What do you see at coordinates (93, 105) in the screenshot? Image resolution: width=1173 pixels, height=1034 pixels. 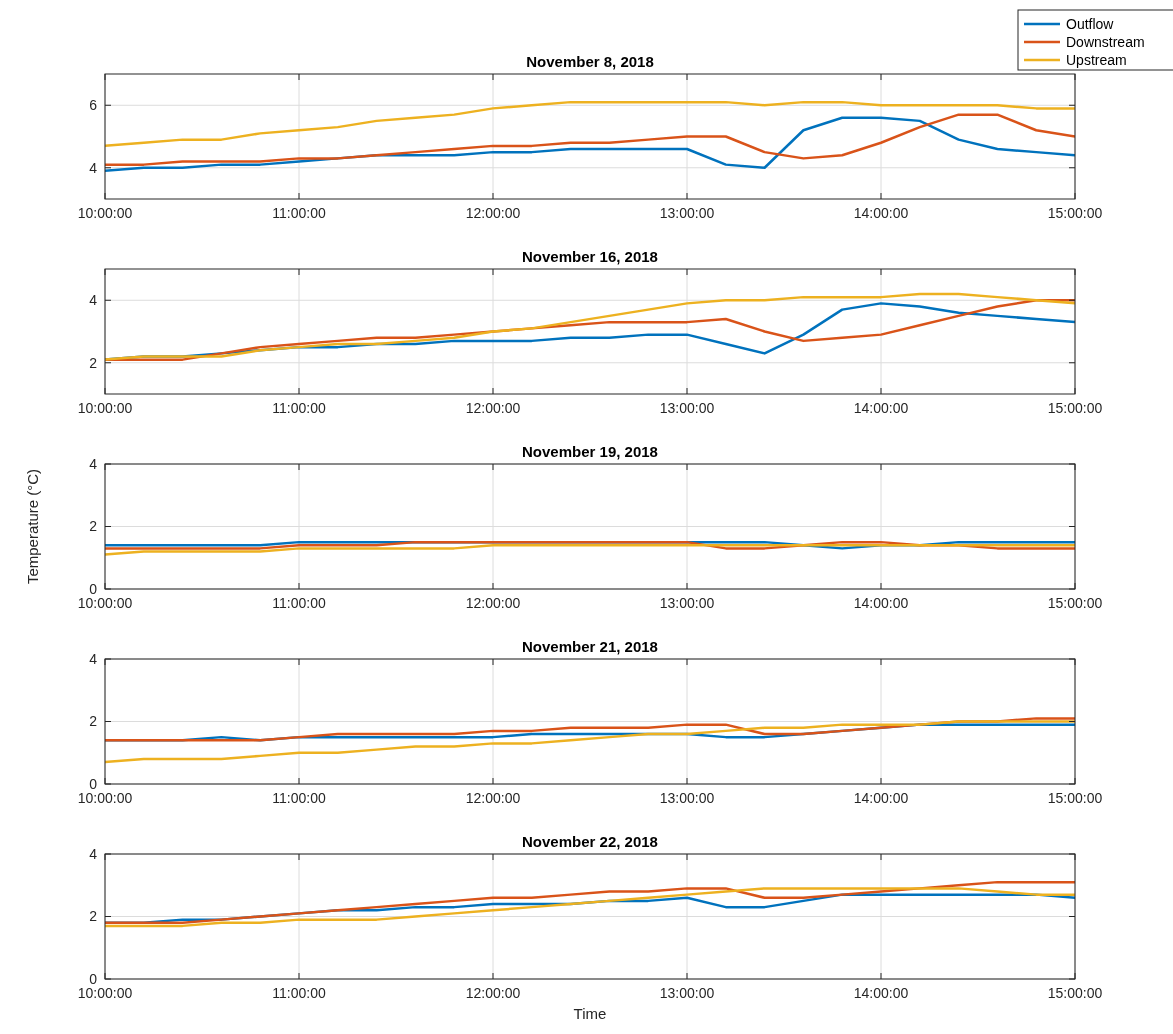 I see `y-tick-label: 6` at bounding box center [93, 105].